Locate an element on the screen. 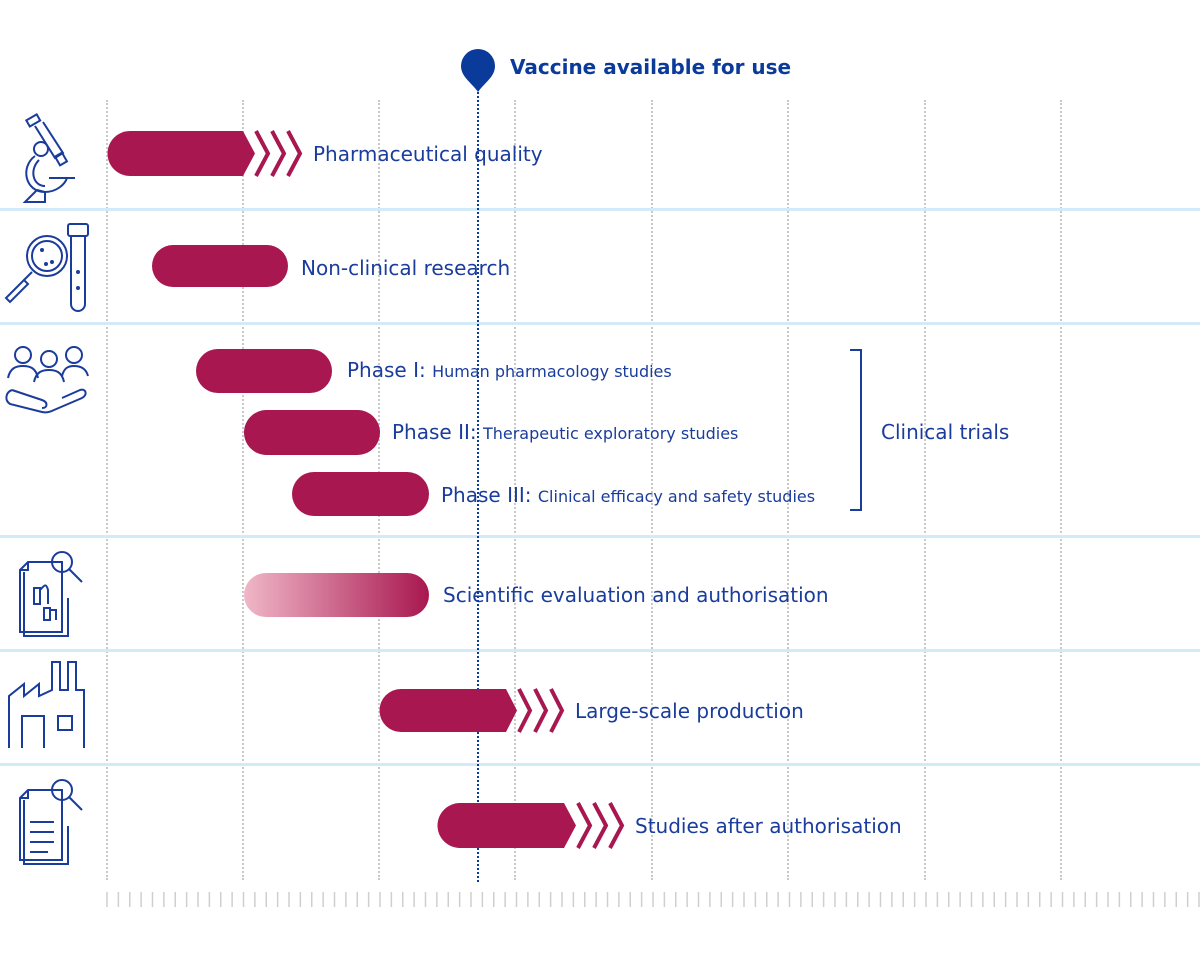  document-search-icon is located at coordinates (51, 822).